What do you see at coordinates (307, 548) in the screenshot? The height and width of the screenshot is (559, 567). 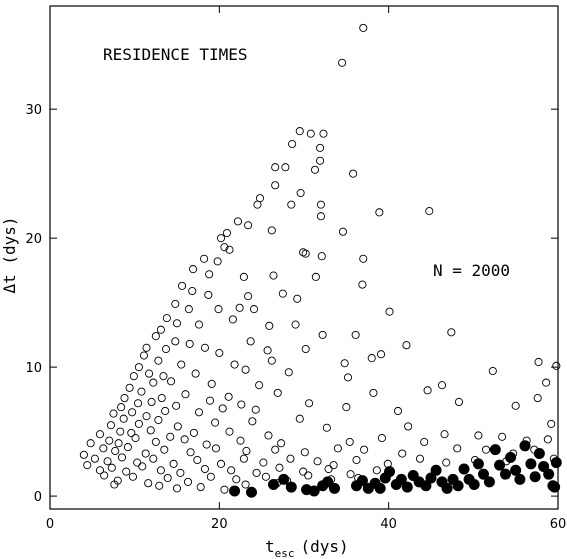 I see `x-axis-title: tesc (dys)` at bounding box center [307, 548].